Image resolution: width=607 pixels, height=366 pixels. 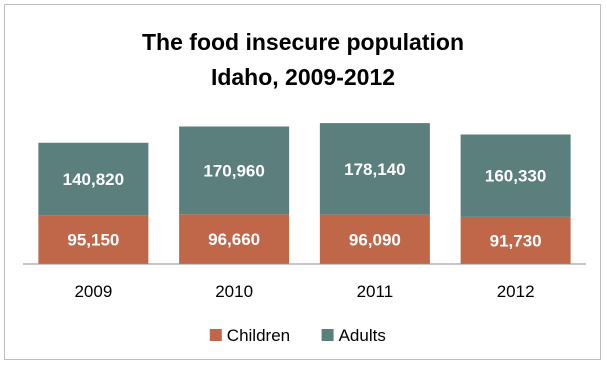 I want to click on data-label-adults-2010: 170,960, so click(x=233, y=170).